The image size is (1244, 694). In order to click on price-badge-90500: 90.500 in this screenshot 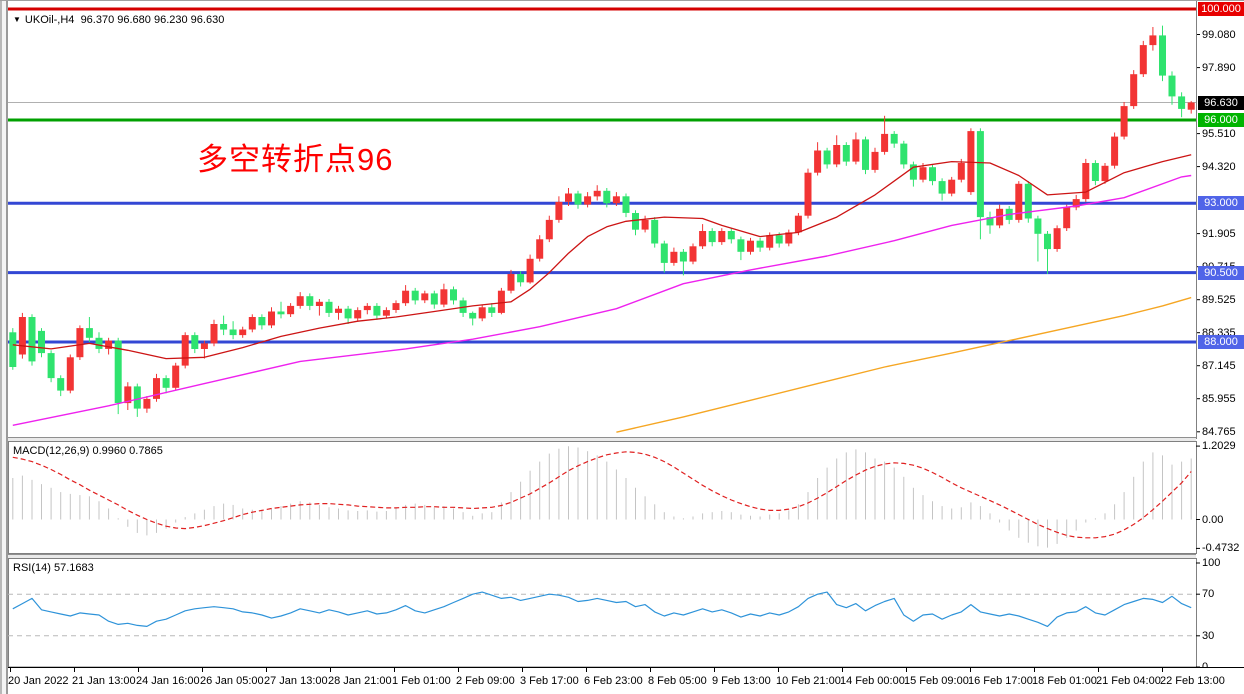, I will do `click(1221, 272)`.